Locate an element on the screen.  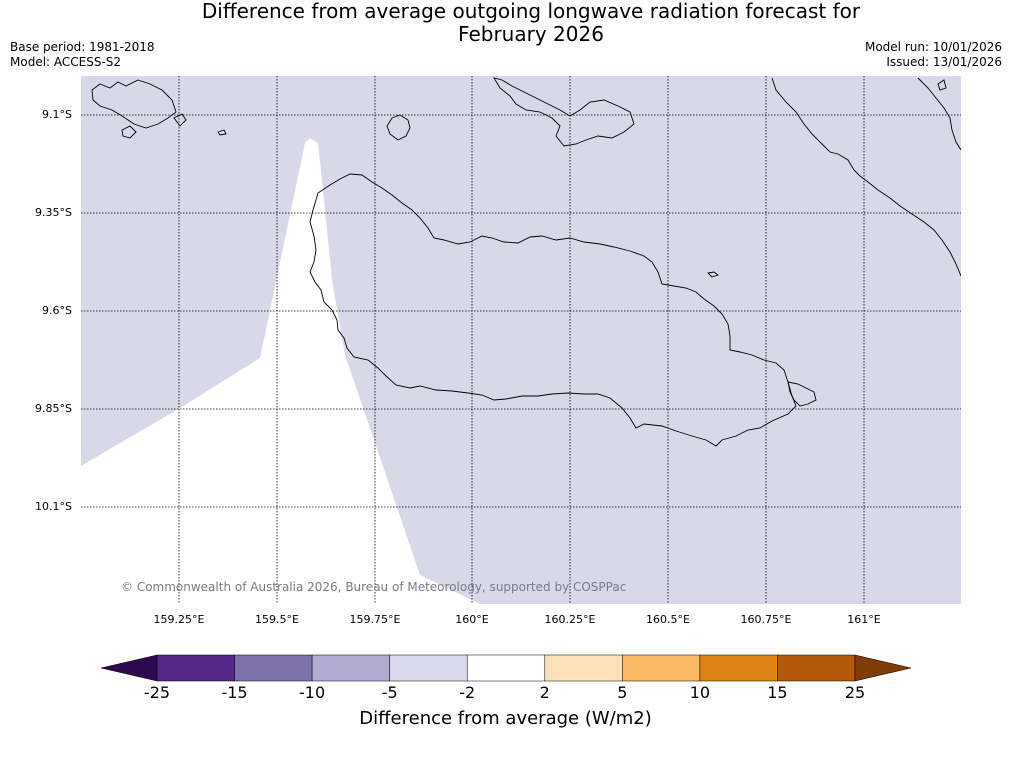
meta-left: Base period: 1981-2018 Model: ACCESS-S2 is located at coordinates (82, 55).